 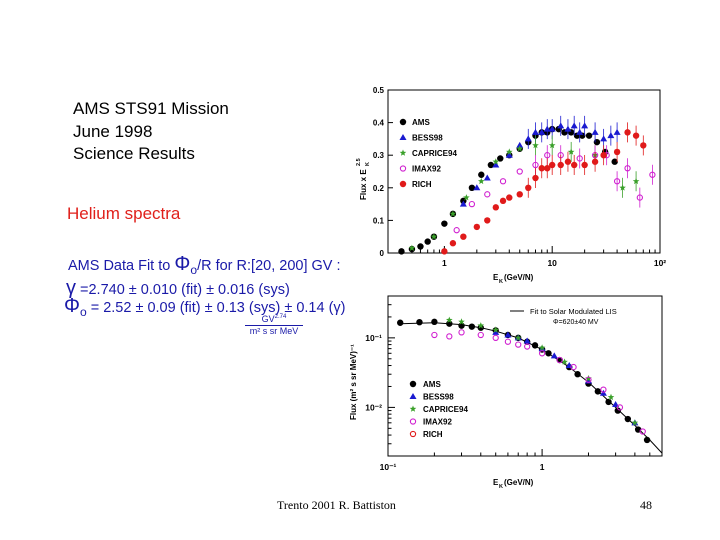 I want to click on phi-subscript: o, so click(x=194, y=269).